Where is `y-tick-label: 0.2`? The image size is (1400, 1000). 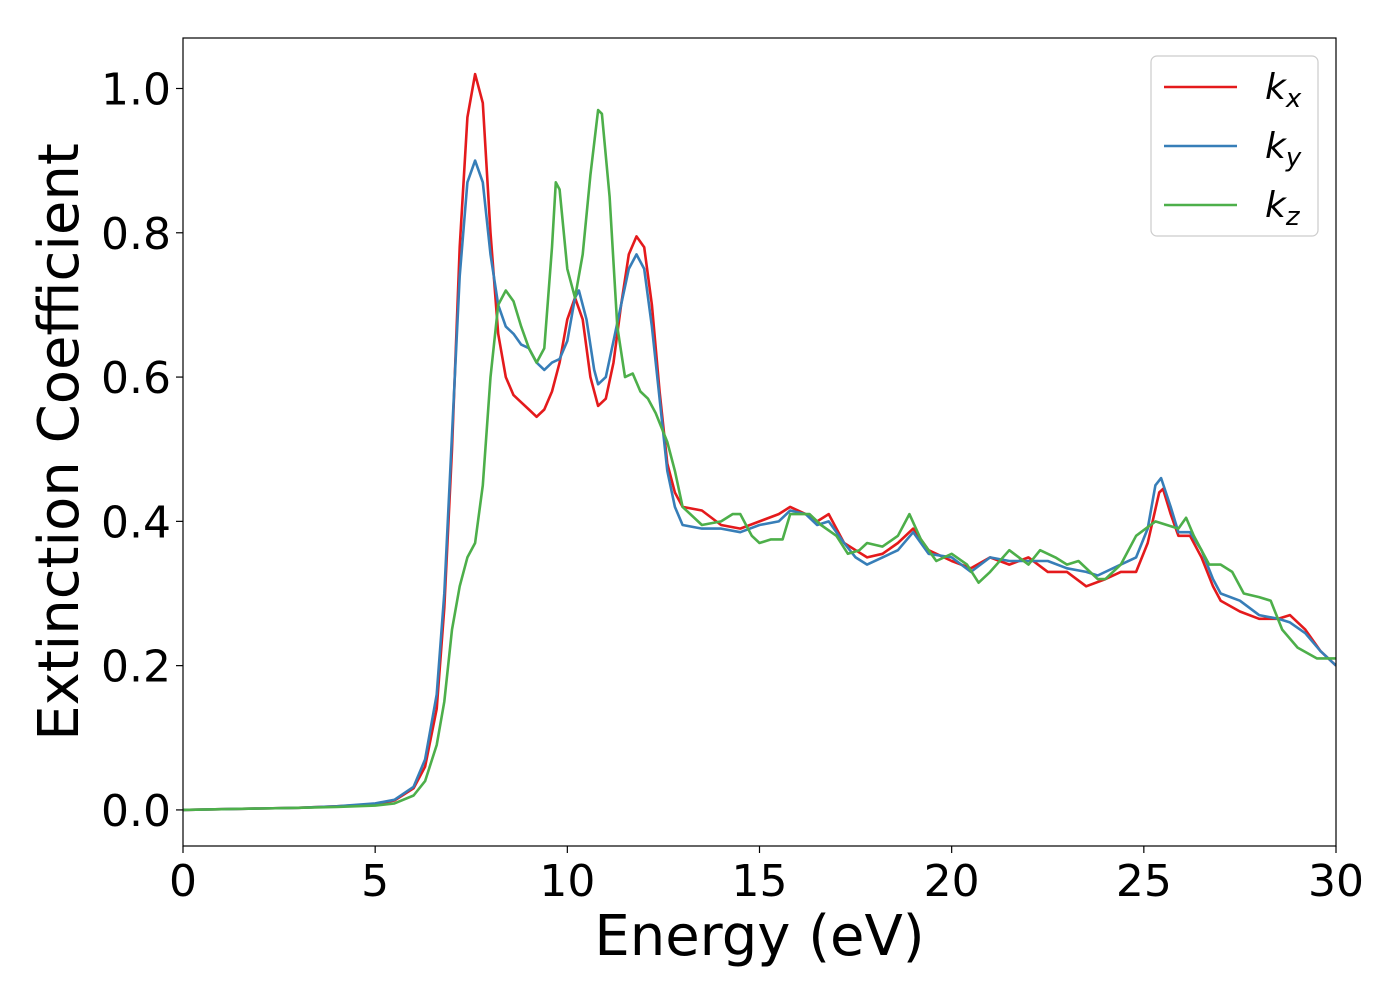
y-tick-label: 0.2 is located at coordinates (136, 667).